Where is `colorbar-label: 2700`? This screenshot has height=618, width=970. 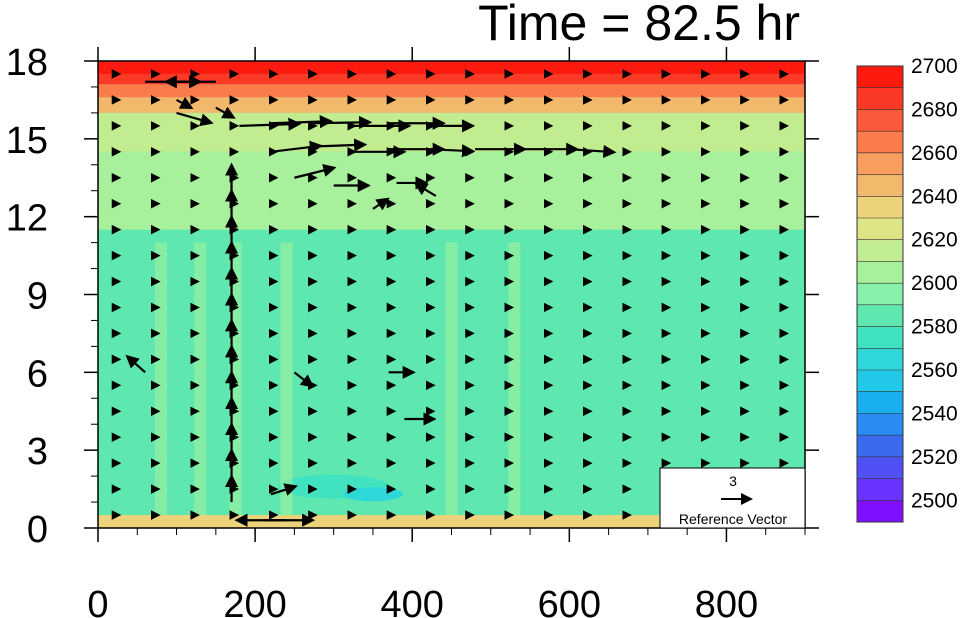
colorbar-label: 2700 is located at coordinates (934, 66).